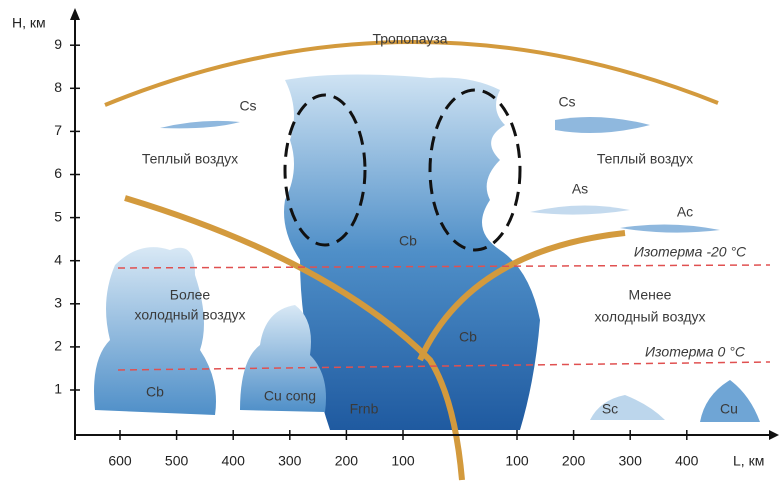 This screenshot has height=482, width=780. What do you see at coordinates (58, 346) in the screenshot?
I see `y-tick-label: 2` at bounding box center [58, 346].